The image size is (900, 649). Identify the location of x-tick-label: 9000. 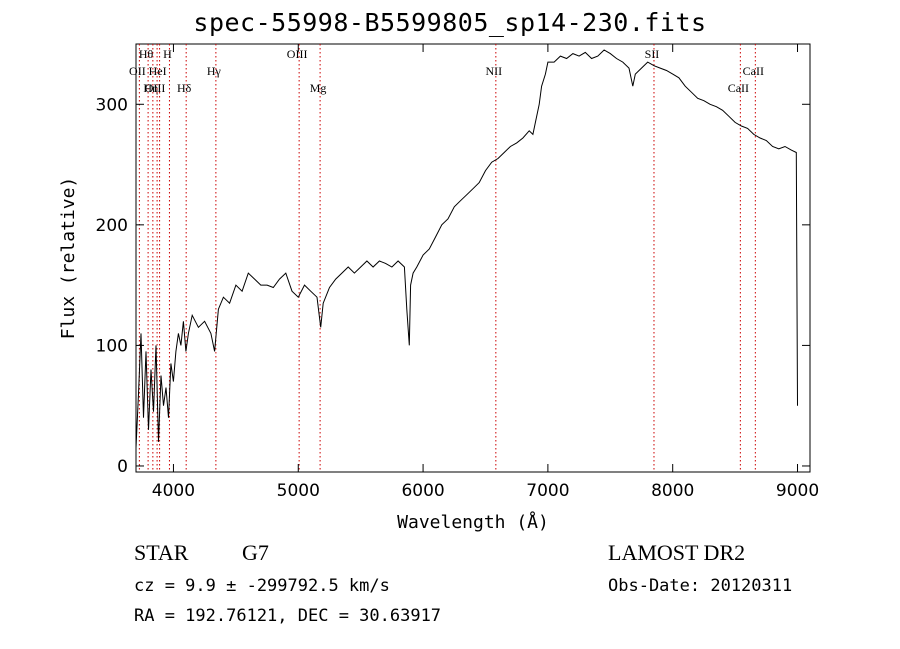
(797, 491).